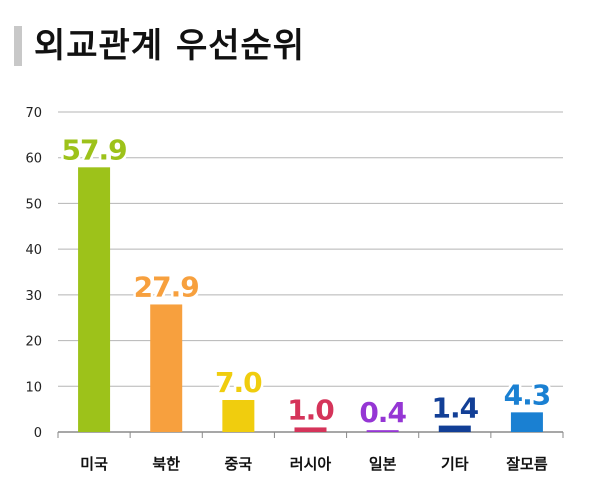 Image resolution: width=600 pixels, height=494 pixels. Describe the element at coordinates (383, 464) in the screenshot. I see `x-tick-label: 일본` at that location.